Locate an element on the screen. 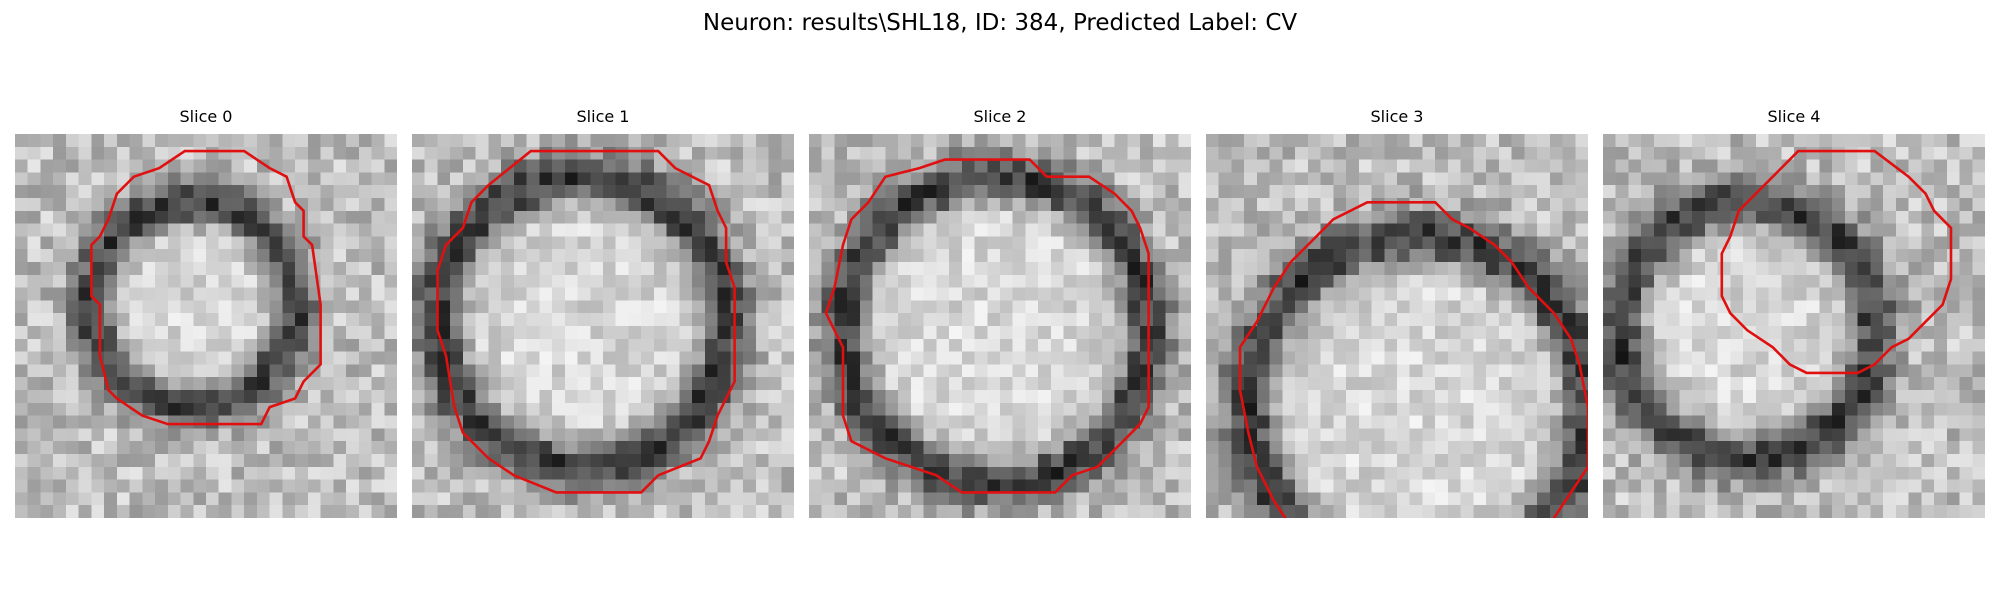 This screenshot has height=600, width=2000. slice-panel-2: Slice 2 is located at coordinates (1000, 313).